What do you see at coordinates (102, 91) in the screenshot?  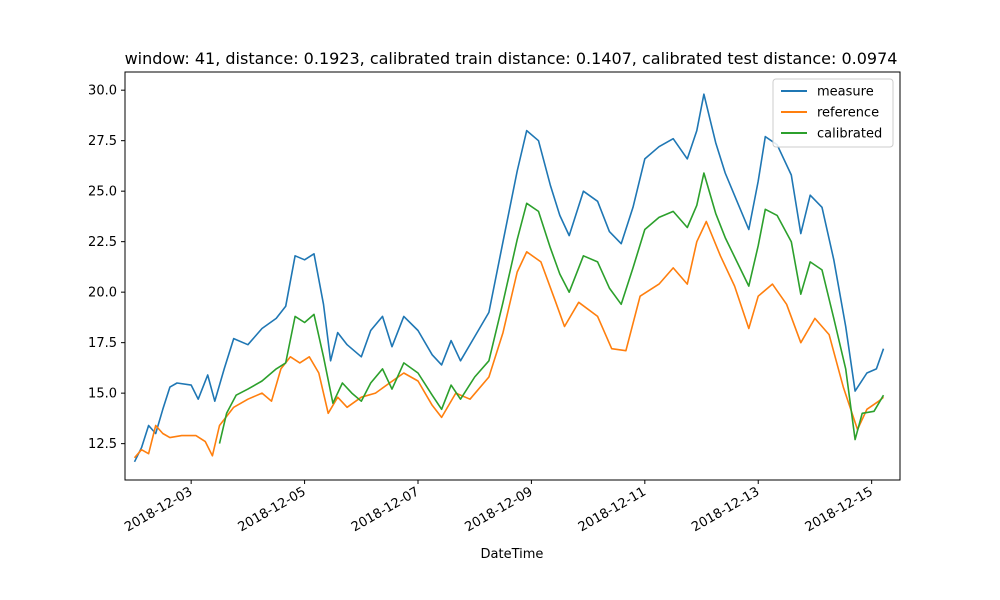 I see `y-tick-label: 30.0` at bounding box center [102, 91].